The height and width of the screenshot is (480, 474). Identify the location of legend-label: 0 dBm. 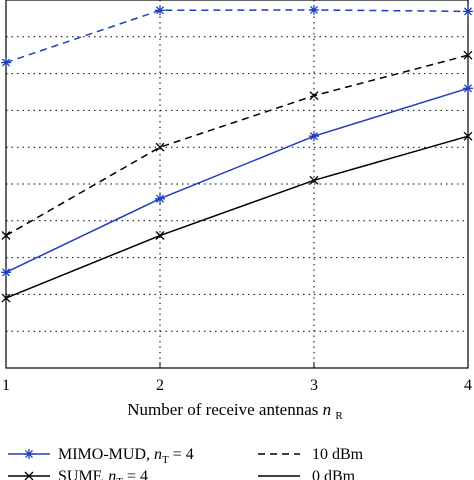
(334, 474).